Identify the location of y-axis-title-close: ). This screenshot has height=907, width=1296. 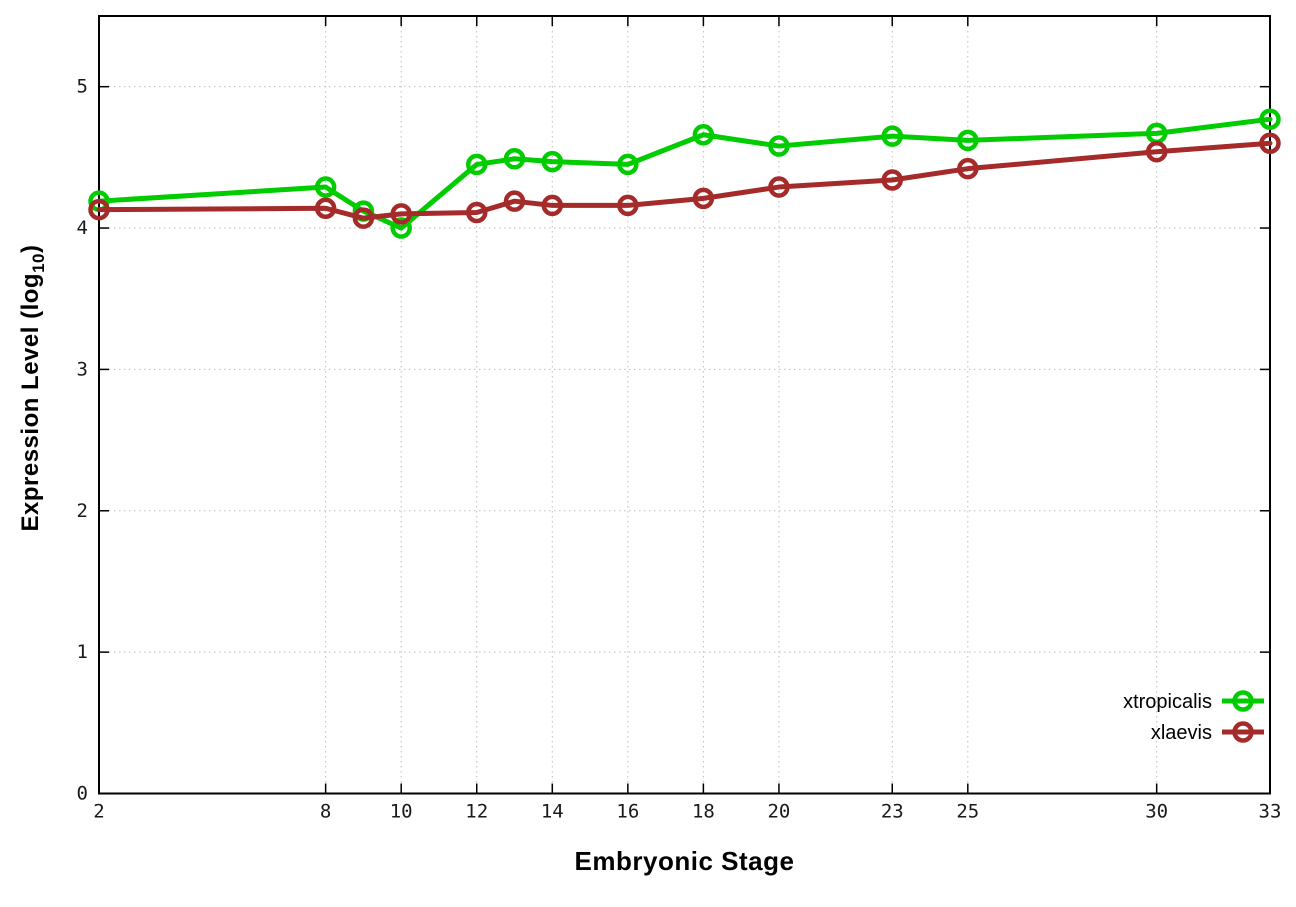
(31, 249).